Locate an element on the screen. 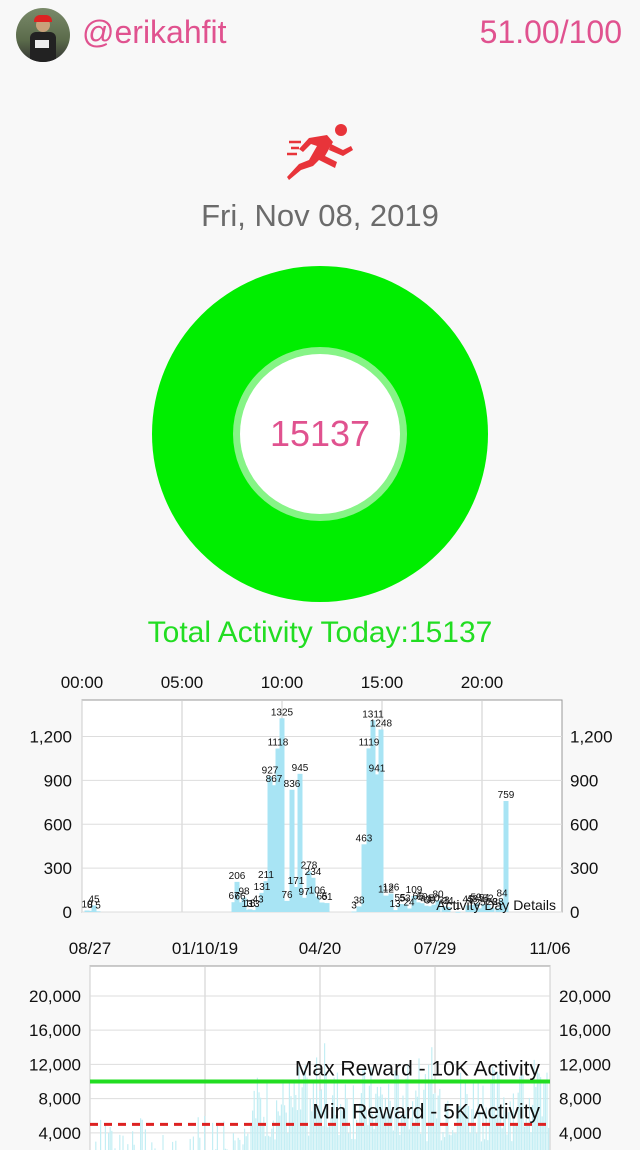  y-tick-label-left: 900 is located at coordinates (58, 780).